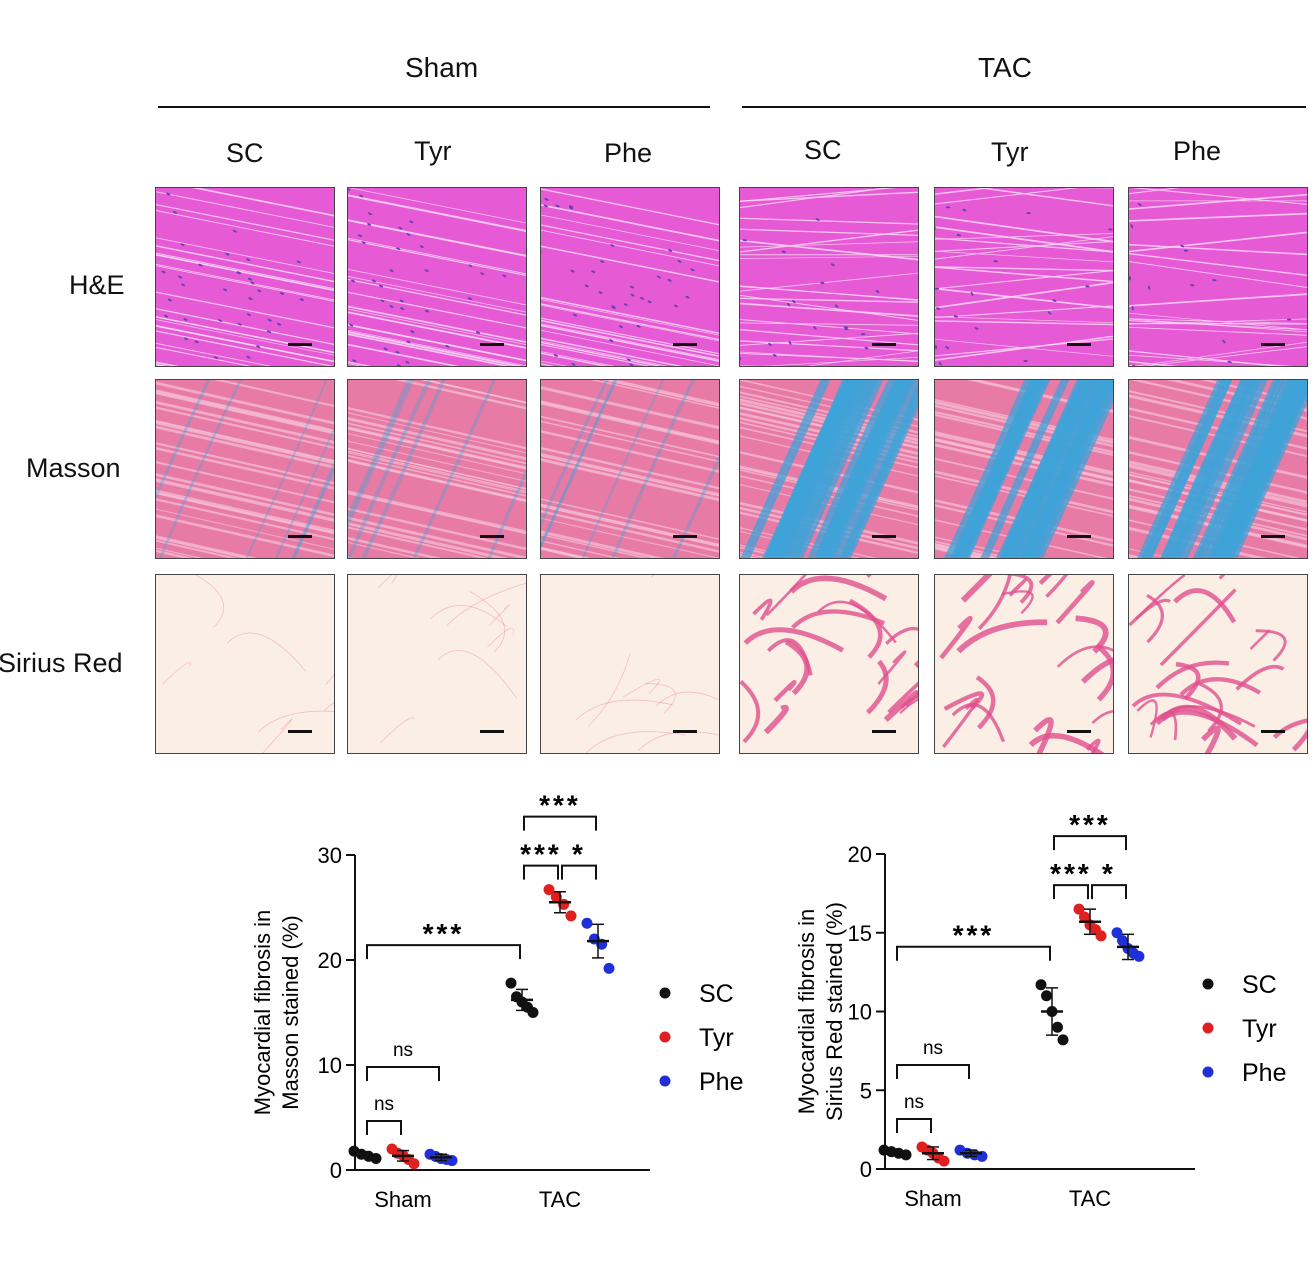  What do you see at coordinates (245, 153) in the screenshot?
I see `column-label-sham-sc: SC` at bounding box center [245, 153].